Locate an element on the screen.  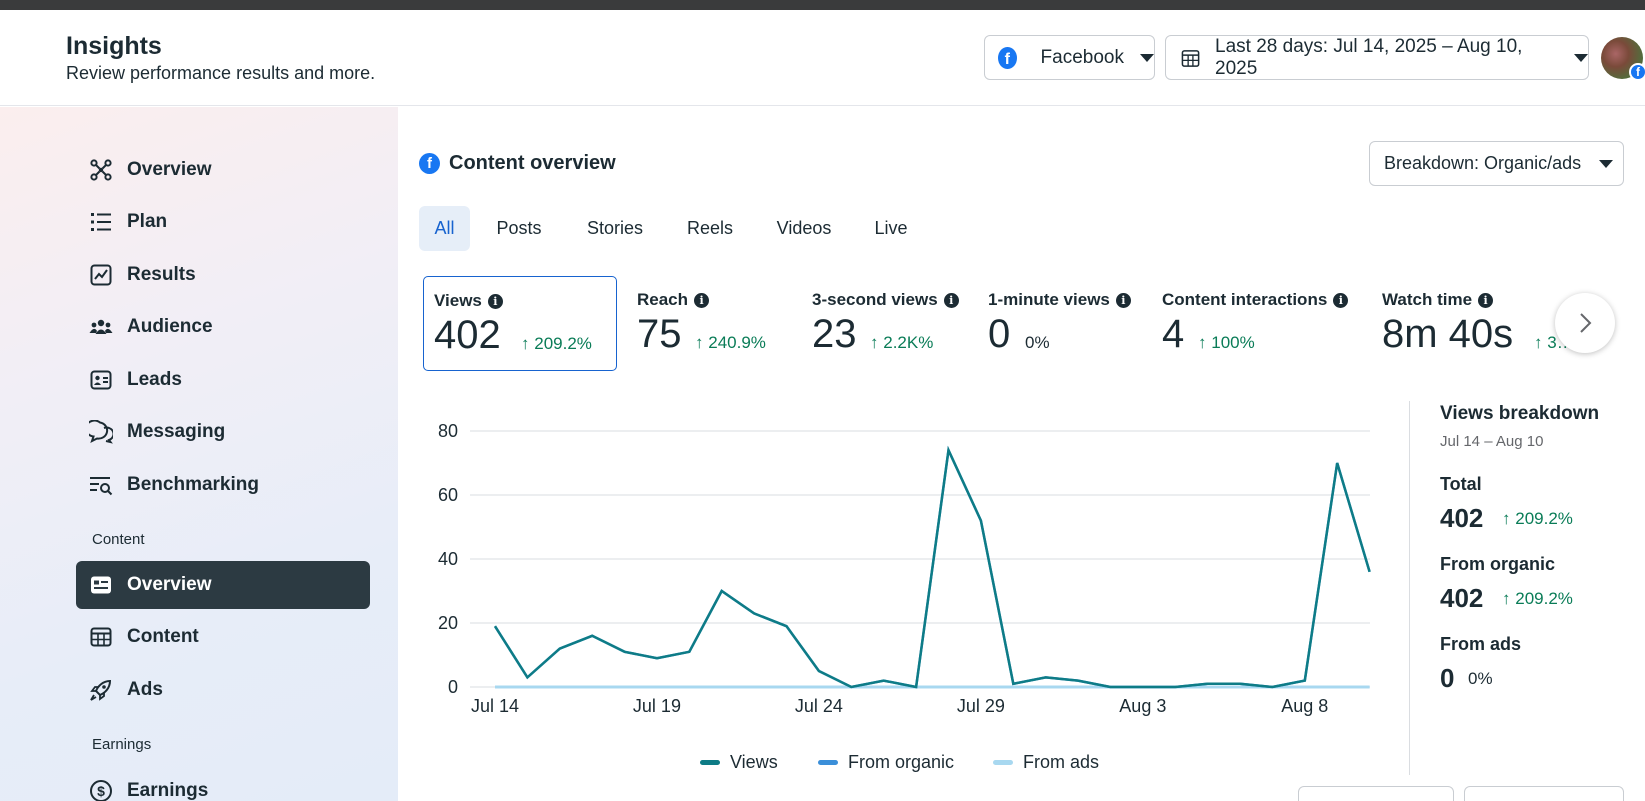
sidebar-section-earnings: Earnings is located at coordinates (122, 744).